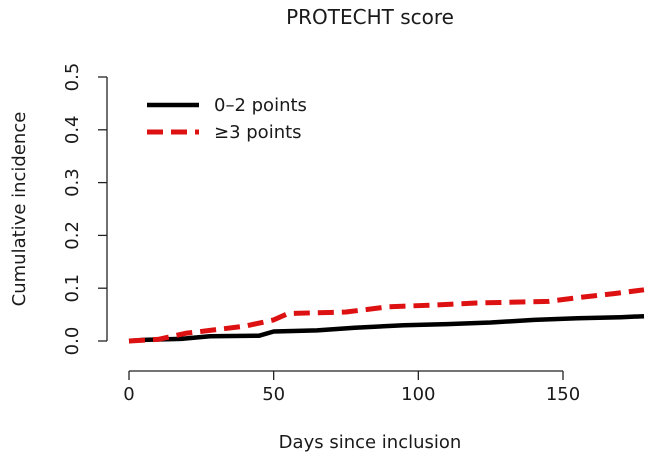 Image resolution: width=670 pixels, height=457 pixels. What do you see at coordinates (370, 17) in the screenshot?
I see `chart-title: PROTECHT score` at bounding box center [370, 17].